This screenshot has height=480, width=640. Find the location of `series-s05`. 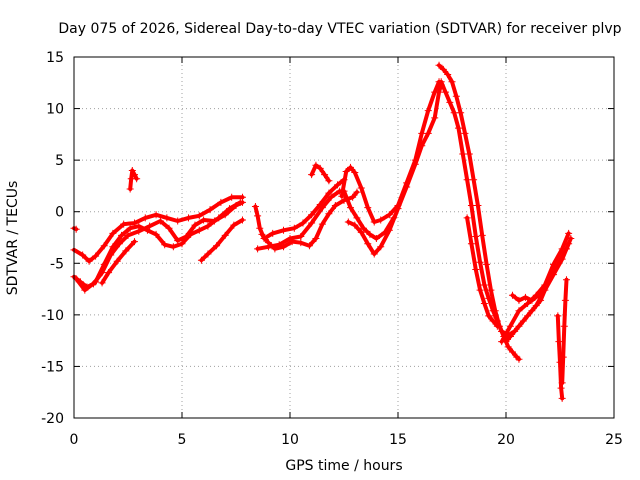

series-s05 is located at coordinates (118, 262).